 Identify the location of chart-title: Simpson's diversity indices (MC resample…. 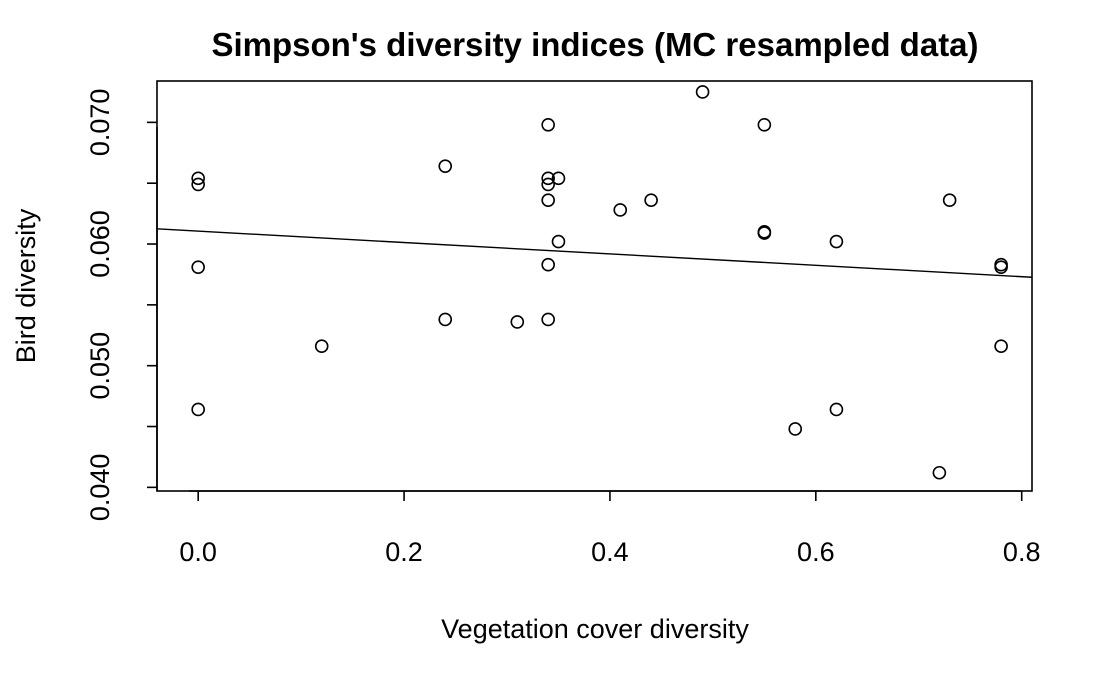
(594, 44).